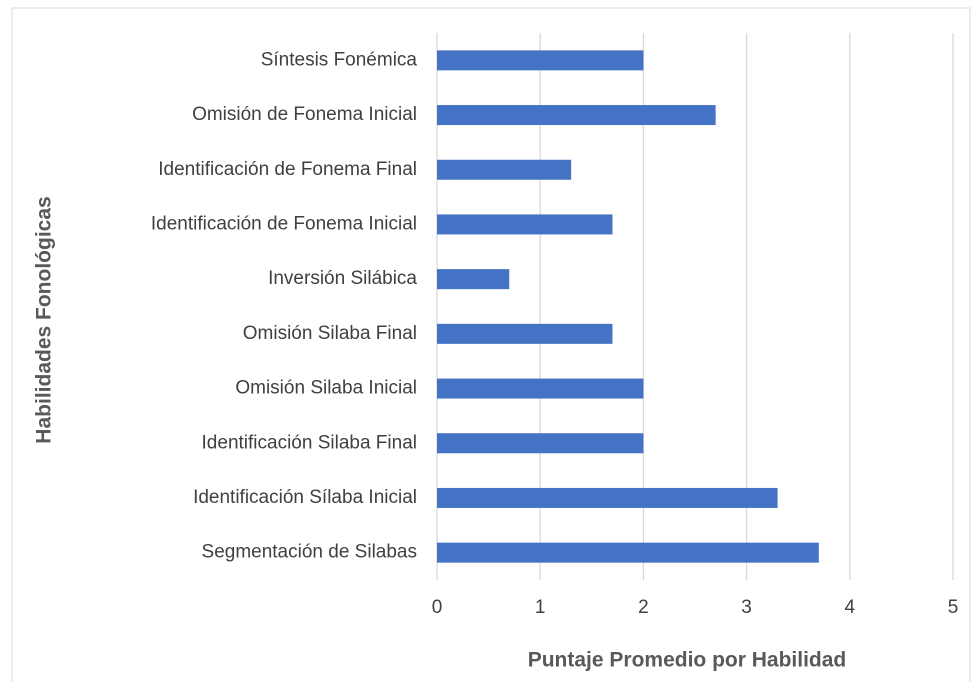 This screenshot has height=682, width=973. What do you see at coordinates (850, 607) in the screenshot?
I see `x-tick-label: 4` at bounding box center [850, 607].